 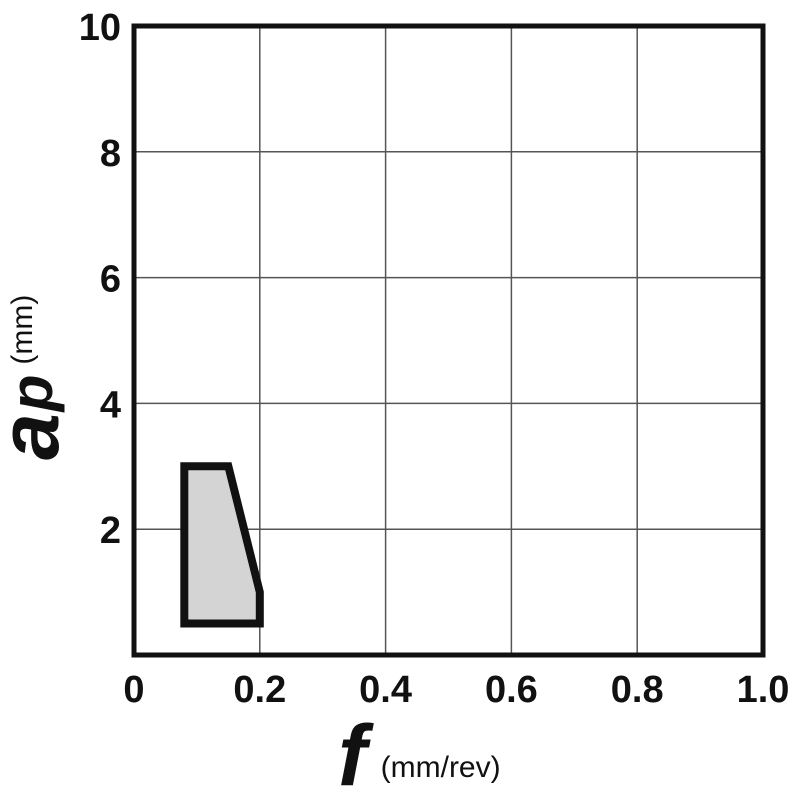 I want to click on y-tick-label: 4, so click(x=110, y=405).